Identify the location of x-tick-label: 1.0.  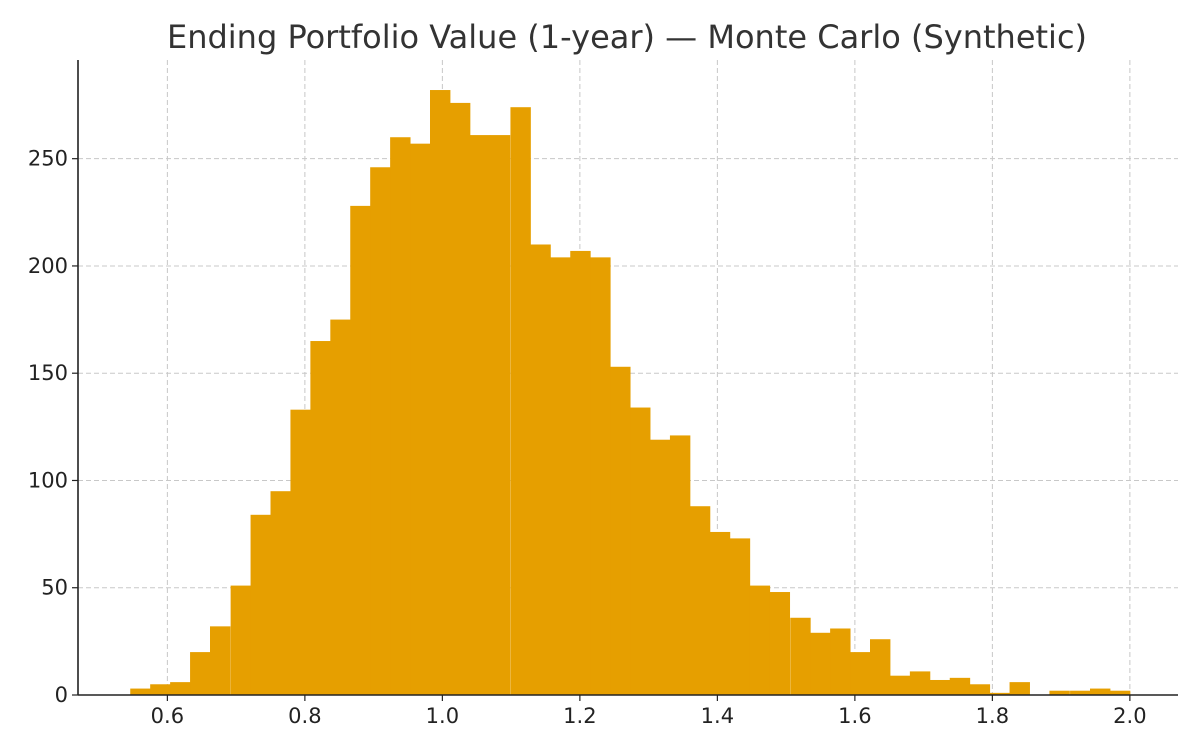
(442, 716).